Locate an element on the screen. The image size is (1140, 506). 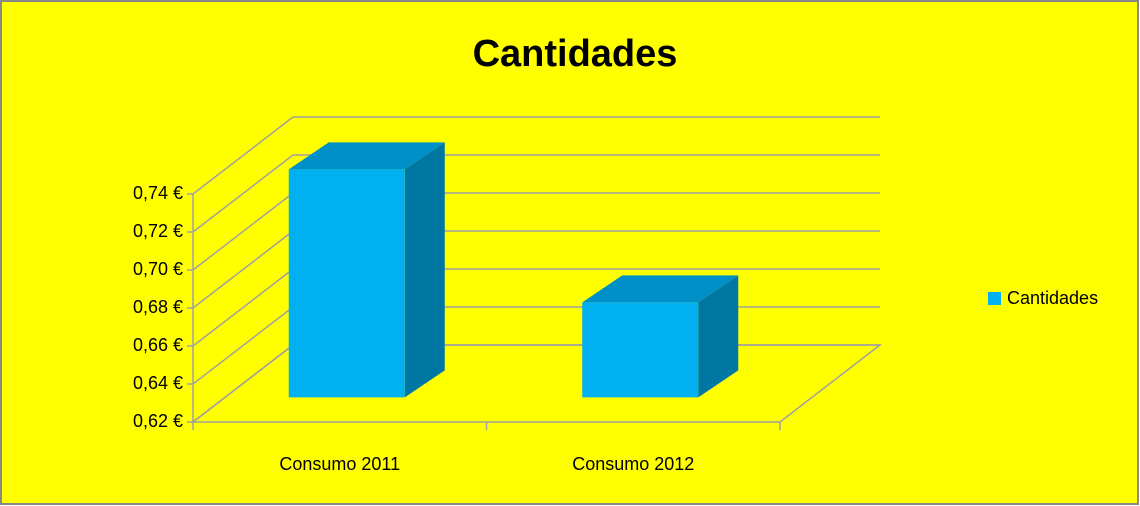
chart-title: Cantidades is located at coordinates (575, 54).